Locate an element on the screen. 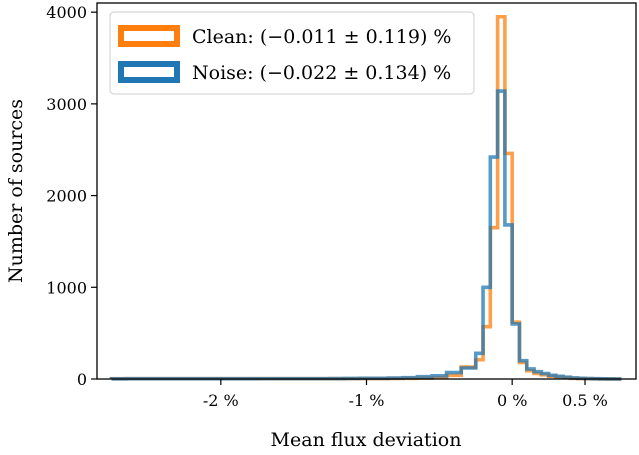 This screenshot has height=455, width=639. x-tick-label: 0.5 % is located at coordinates (585, 400).